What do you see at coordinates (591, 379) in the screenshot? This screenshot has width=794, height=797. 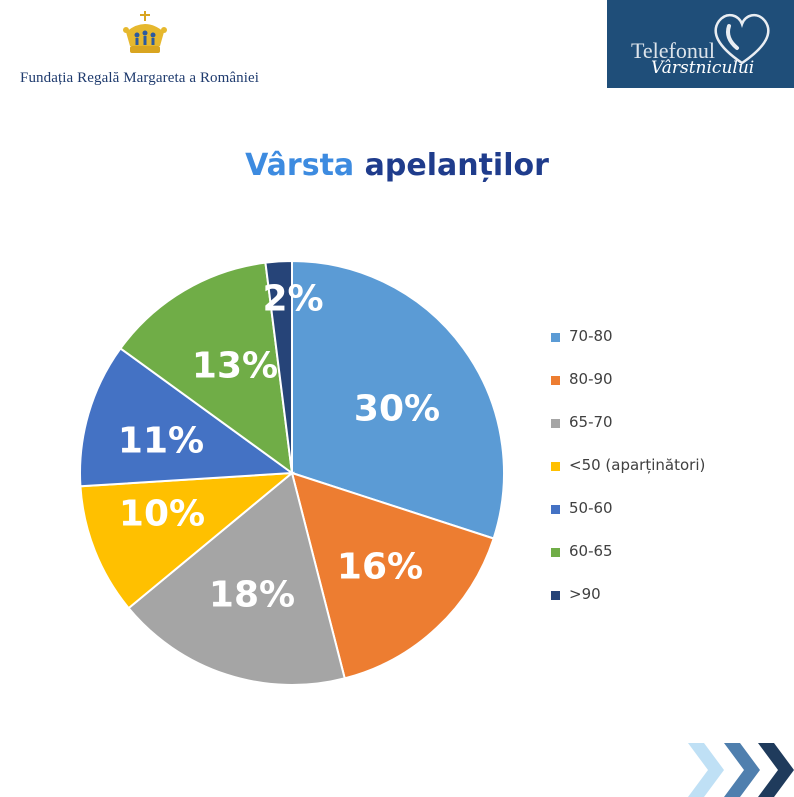 I see `legend-label: 80-90` at bounding box center [591, 379].